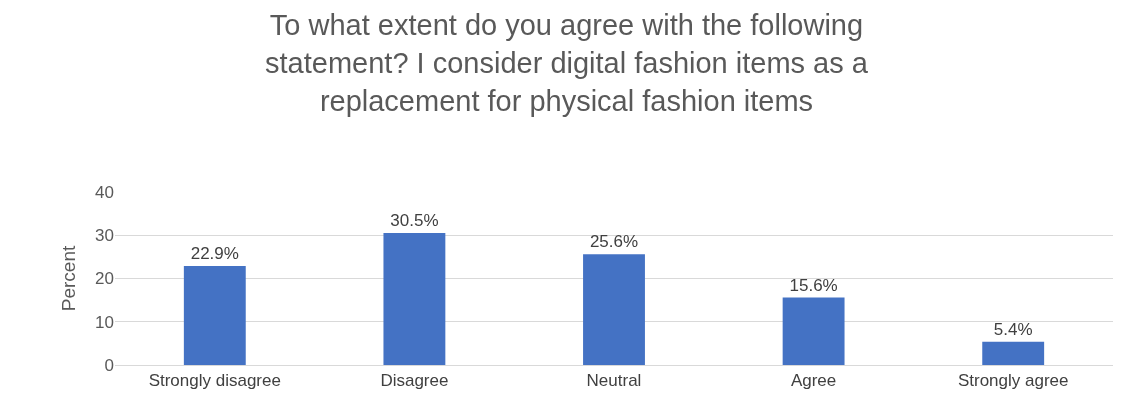 This screenshot has height=415, width=1133. I want to click on x-tick-label: Neutral, so click(614, 381).